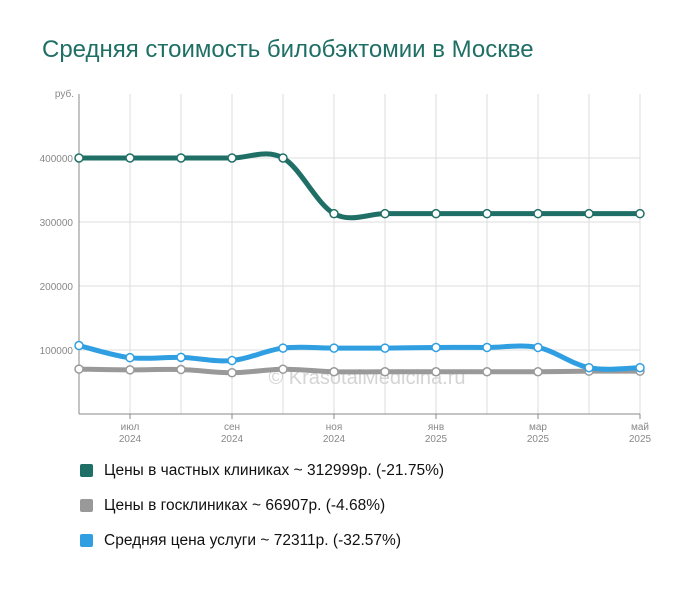 The image size is (700, 591). I want to click on legend-label: Цены в частных клиниках, so click(197, 470).